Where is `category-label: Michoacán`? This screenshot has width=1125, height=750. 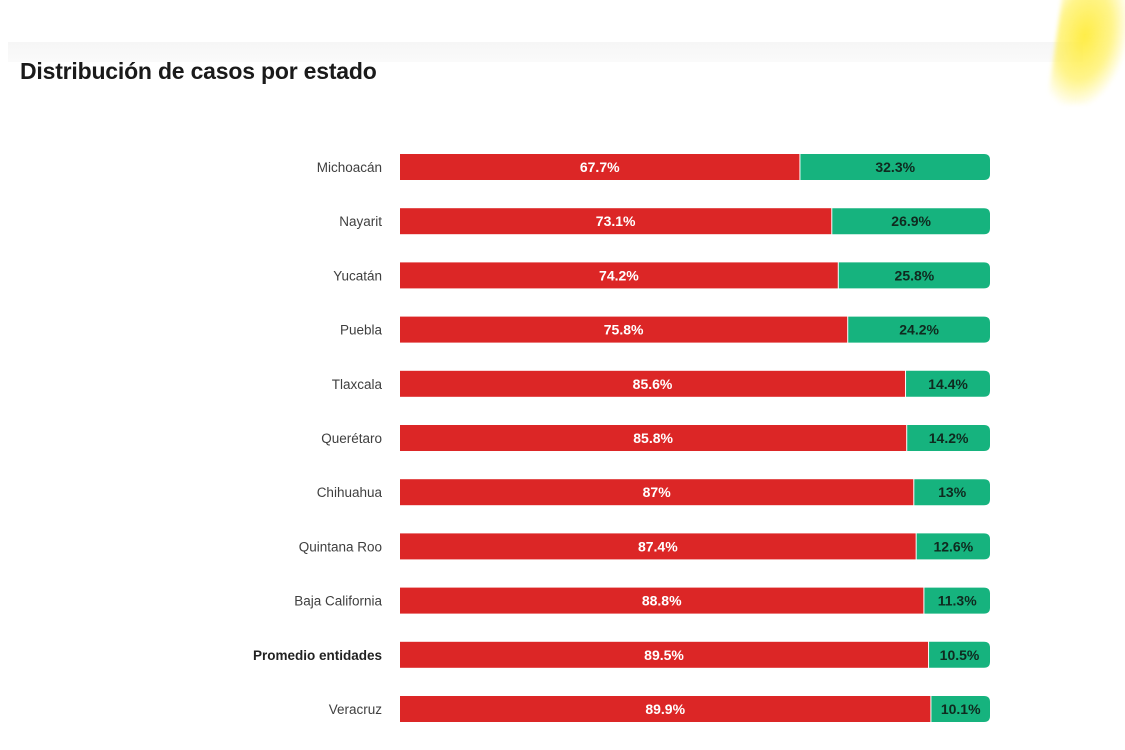
category-label: Michoacán is located at coordinates (349, 167).